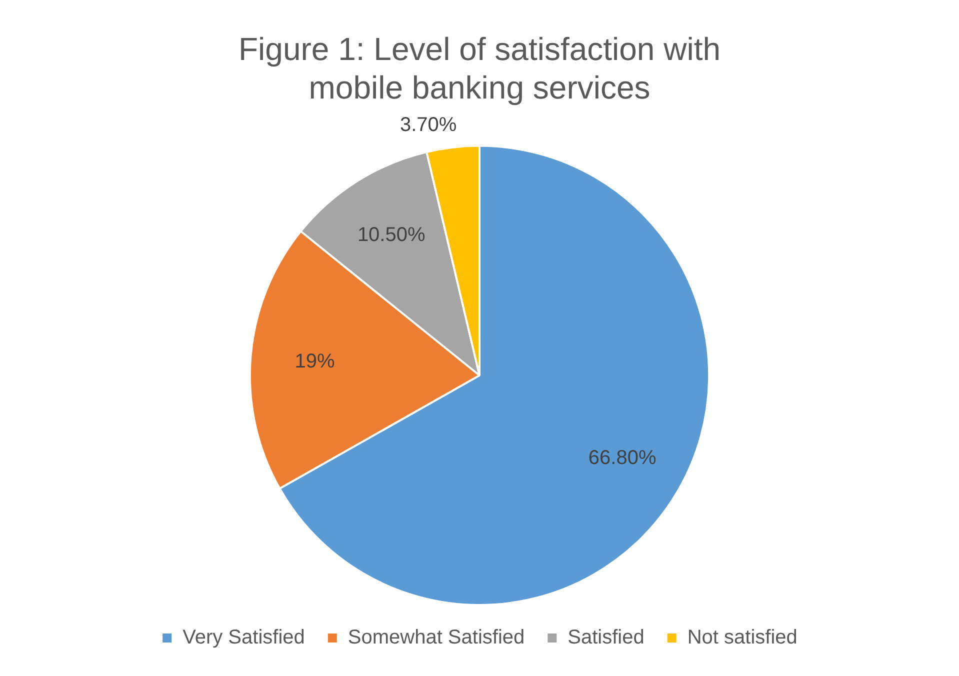 This screenshot has height=676, width=959. Describe the element at coordinates (243, 637) in the screenshot. I see `legend-label: Very Satisfied` at that location.